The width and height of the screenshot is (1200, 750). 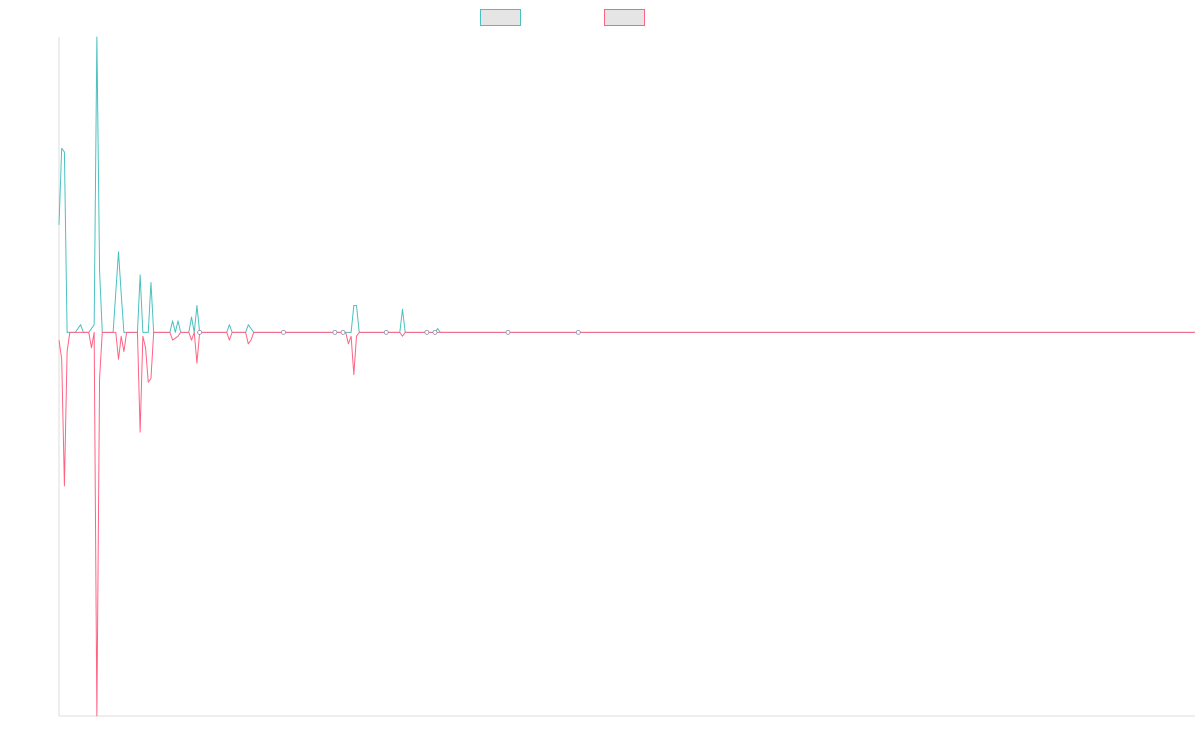 I want to click on legend, so click(x=562, y=17).